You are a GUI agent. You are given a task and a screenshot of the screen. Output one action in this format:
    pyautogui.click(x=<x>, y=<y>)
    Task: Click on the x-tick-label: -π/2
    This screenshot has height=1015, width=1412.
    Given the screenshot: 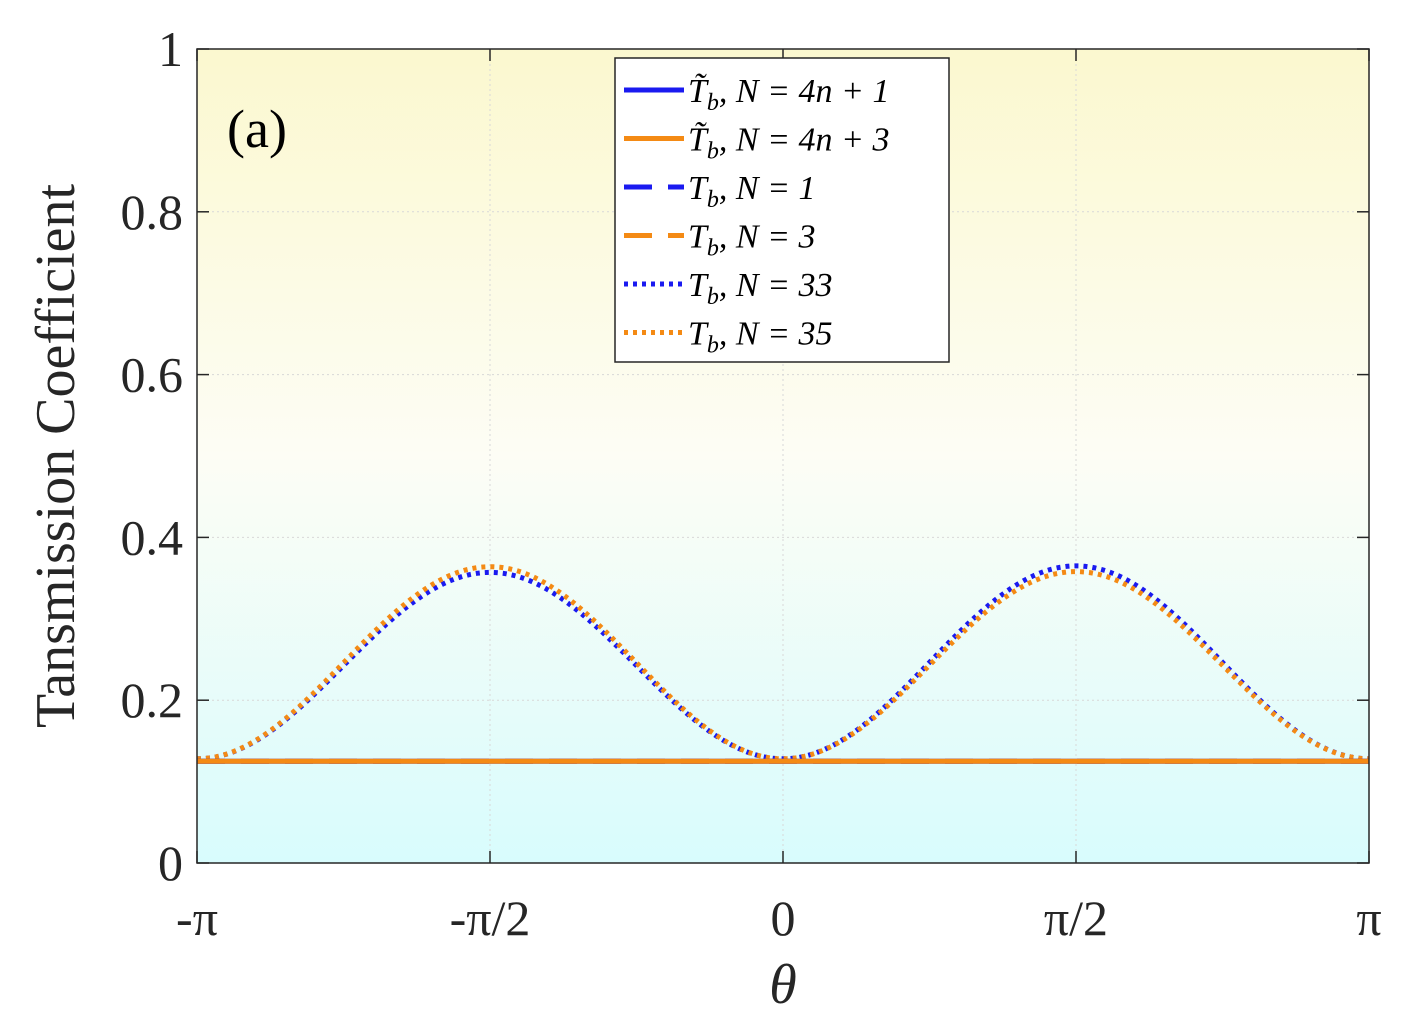 What is the action you would take?
    pyautogui.click(x=490, y=918)
    